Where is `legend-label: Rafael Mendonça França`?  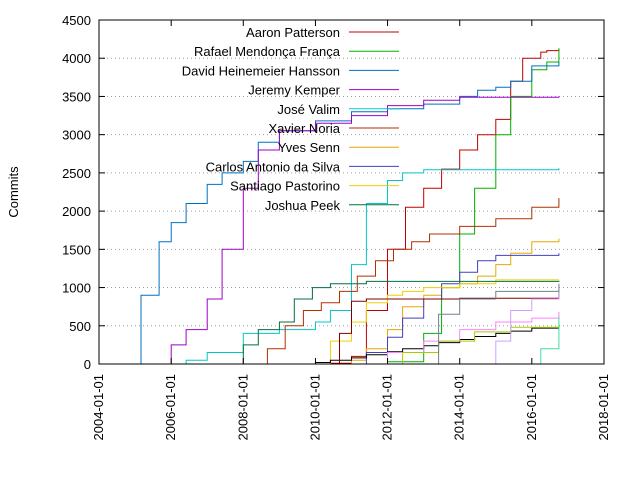
legend-label: Rafael Mendonça França is located at coordinates (267, 51).